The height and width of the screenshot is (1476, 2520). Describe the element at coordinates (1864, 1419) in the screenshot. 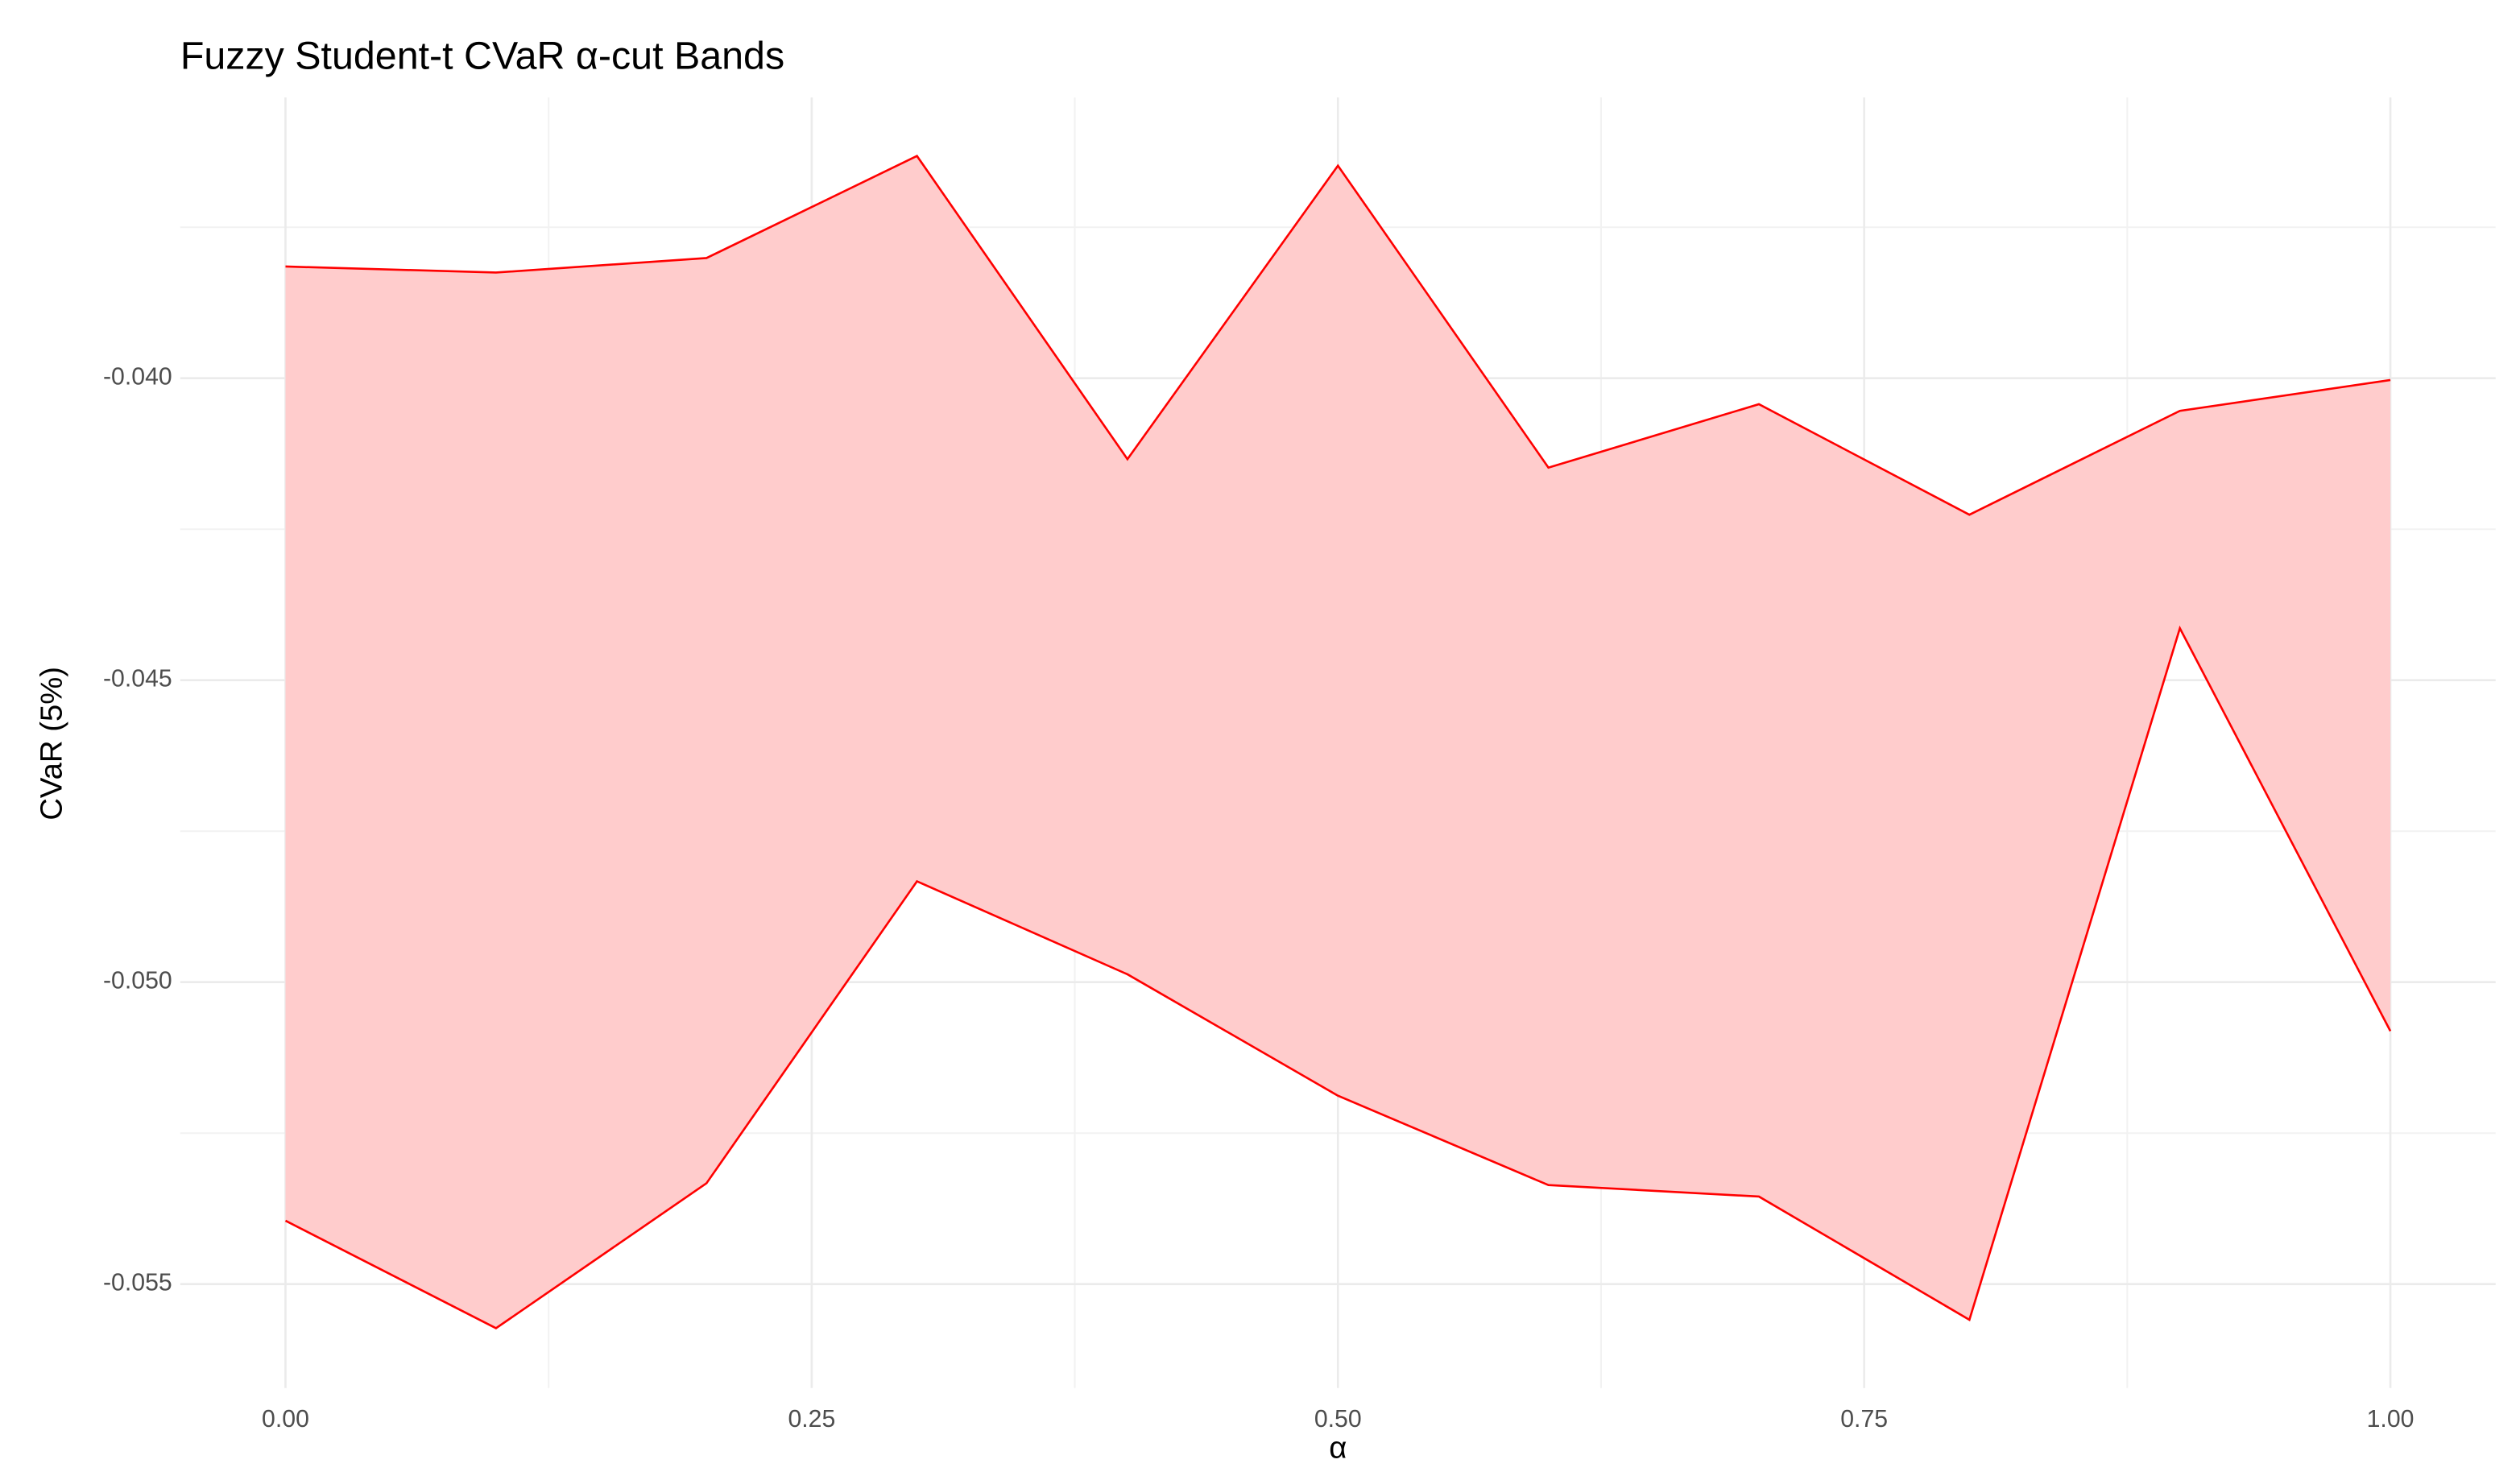

I see `x-tick-label: 0.75` at that location.